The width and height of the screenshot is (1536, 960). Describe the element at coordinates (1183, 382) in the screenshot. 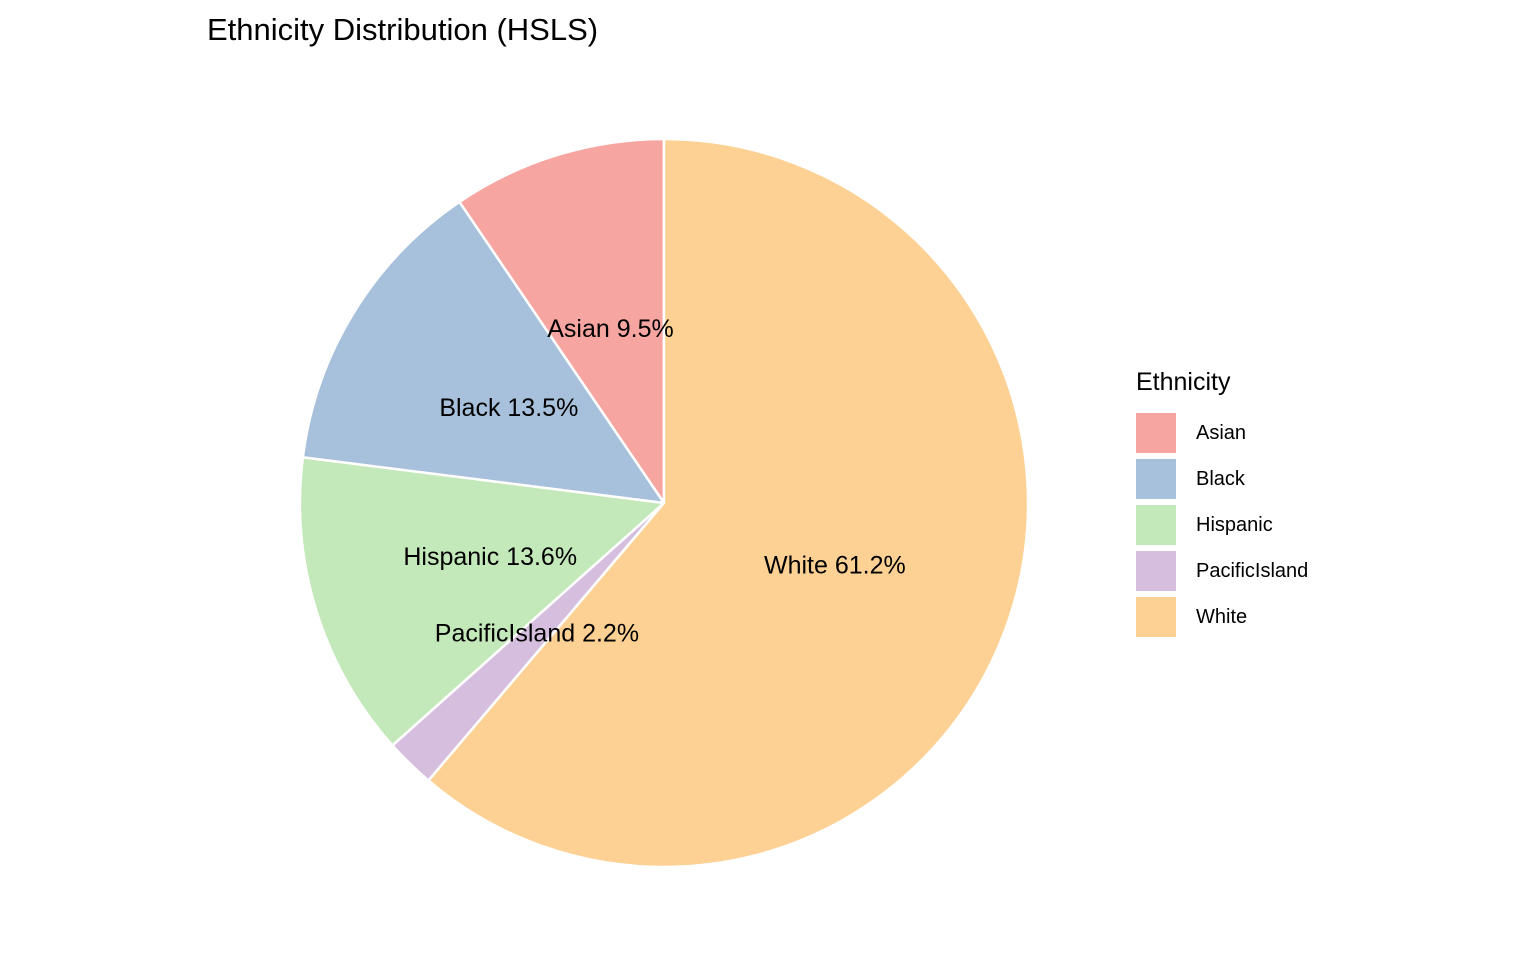

I see `legend-title: Ethnicity` at that location.